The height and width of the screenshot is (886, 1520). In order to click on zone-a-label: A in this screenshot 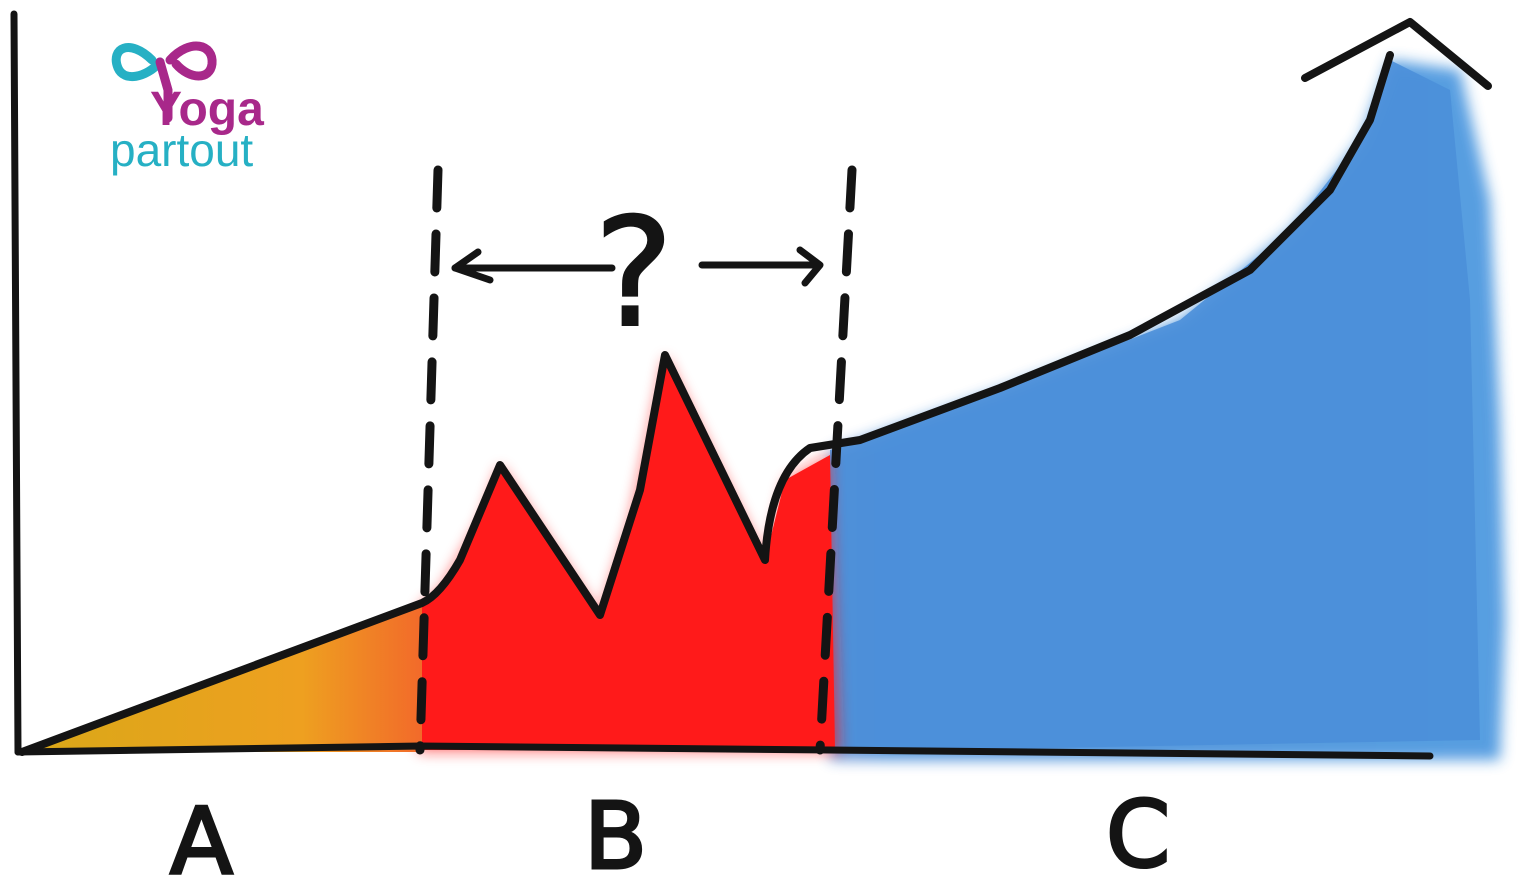, I will do `click(202, 837)`.